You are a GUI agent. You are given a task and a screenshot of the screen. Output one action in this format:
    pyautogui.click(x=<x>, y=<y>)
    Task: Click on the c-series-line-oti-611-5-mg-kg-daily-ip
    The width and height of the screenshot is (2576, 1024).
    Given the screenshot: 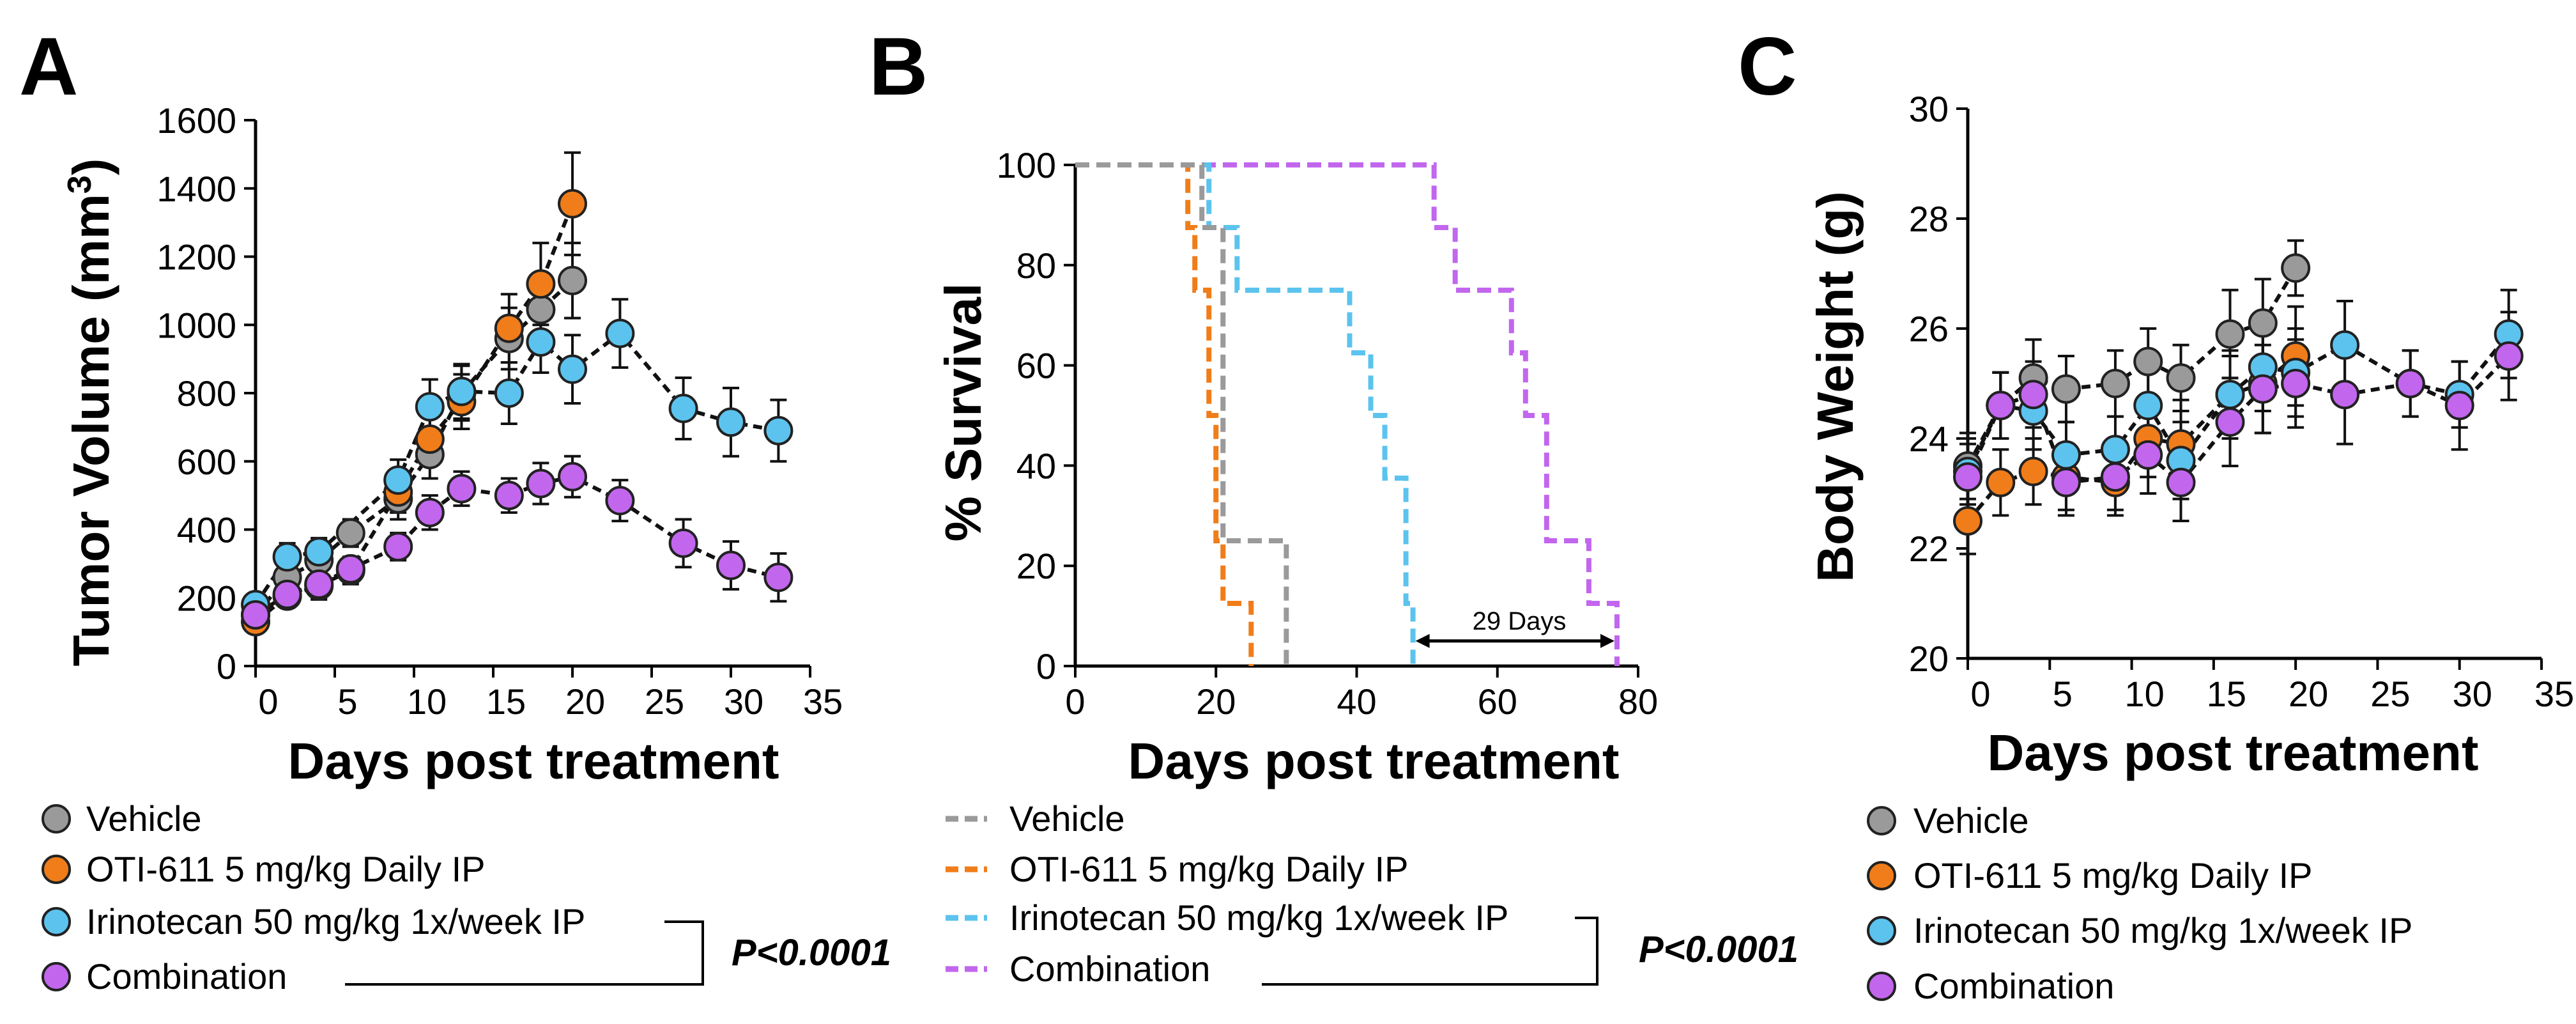 What is the action you would take?
    pyautogui.click(x=2131, y=438)
    